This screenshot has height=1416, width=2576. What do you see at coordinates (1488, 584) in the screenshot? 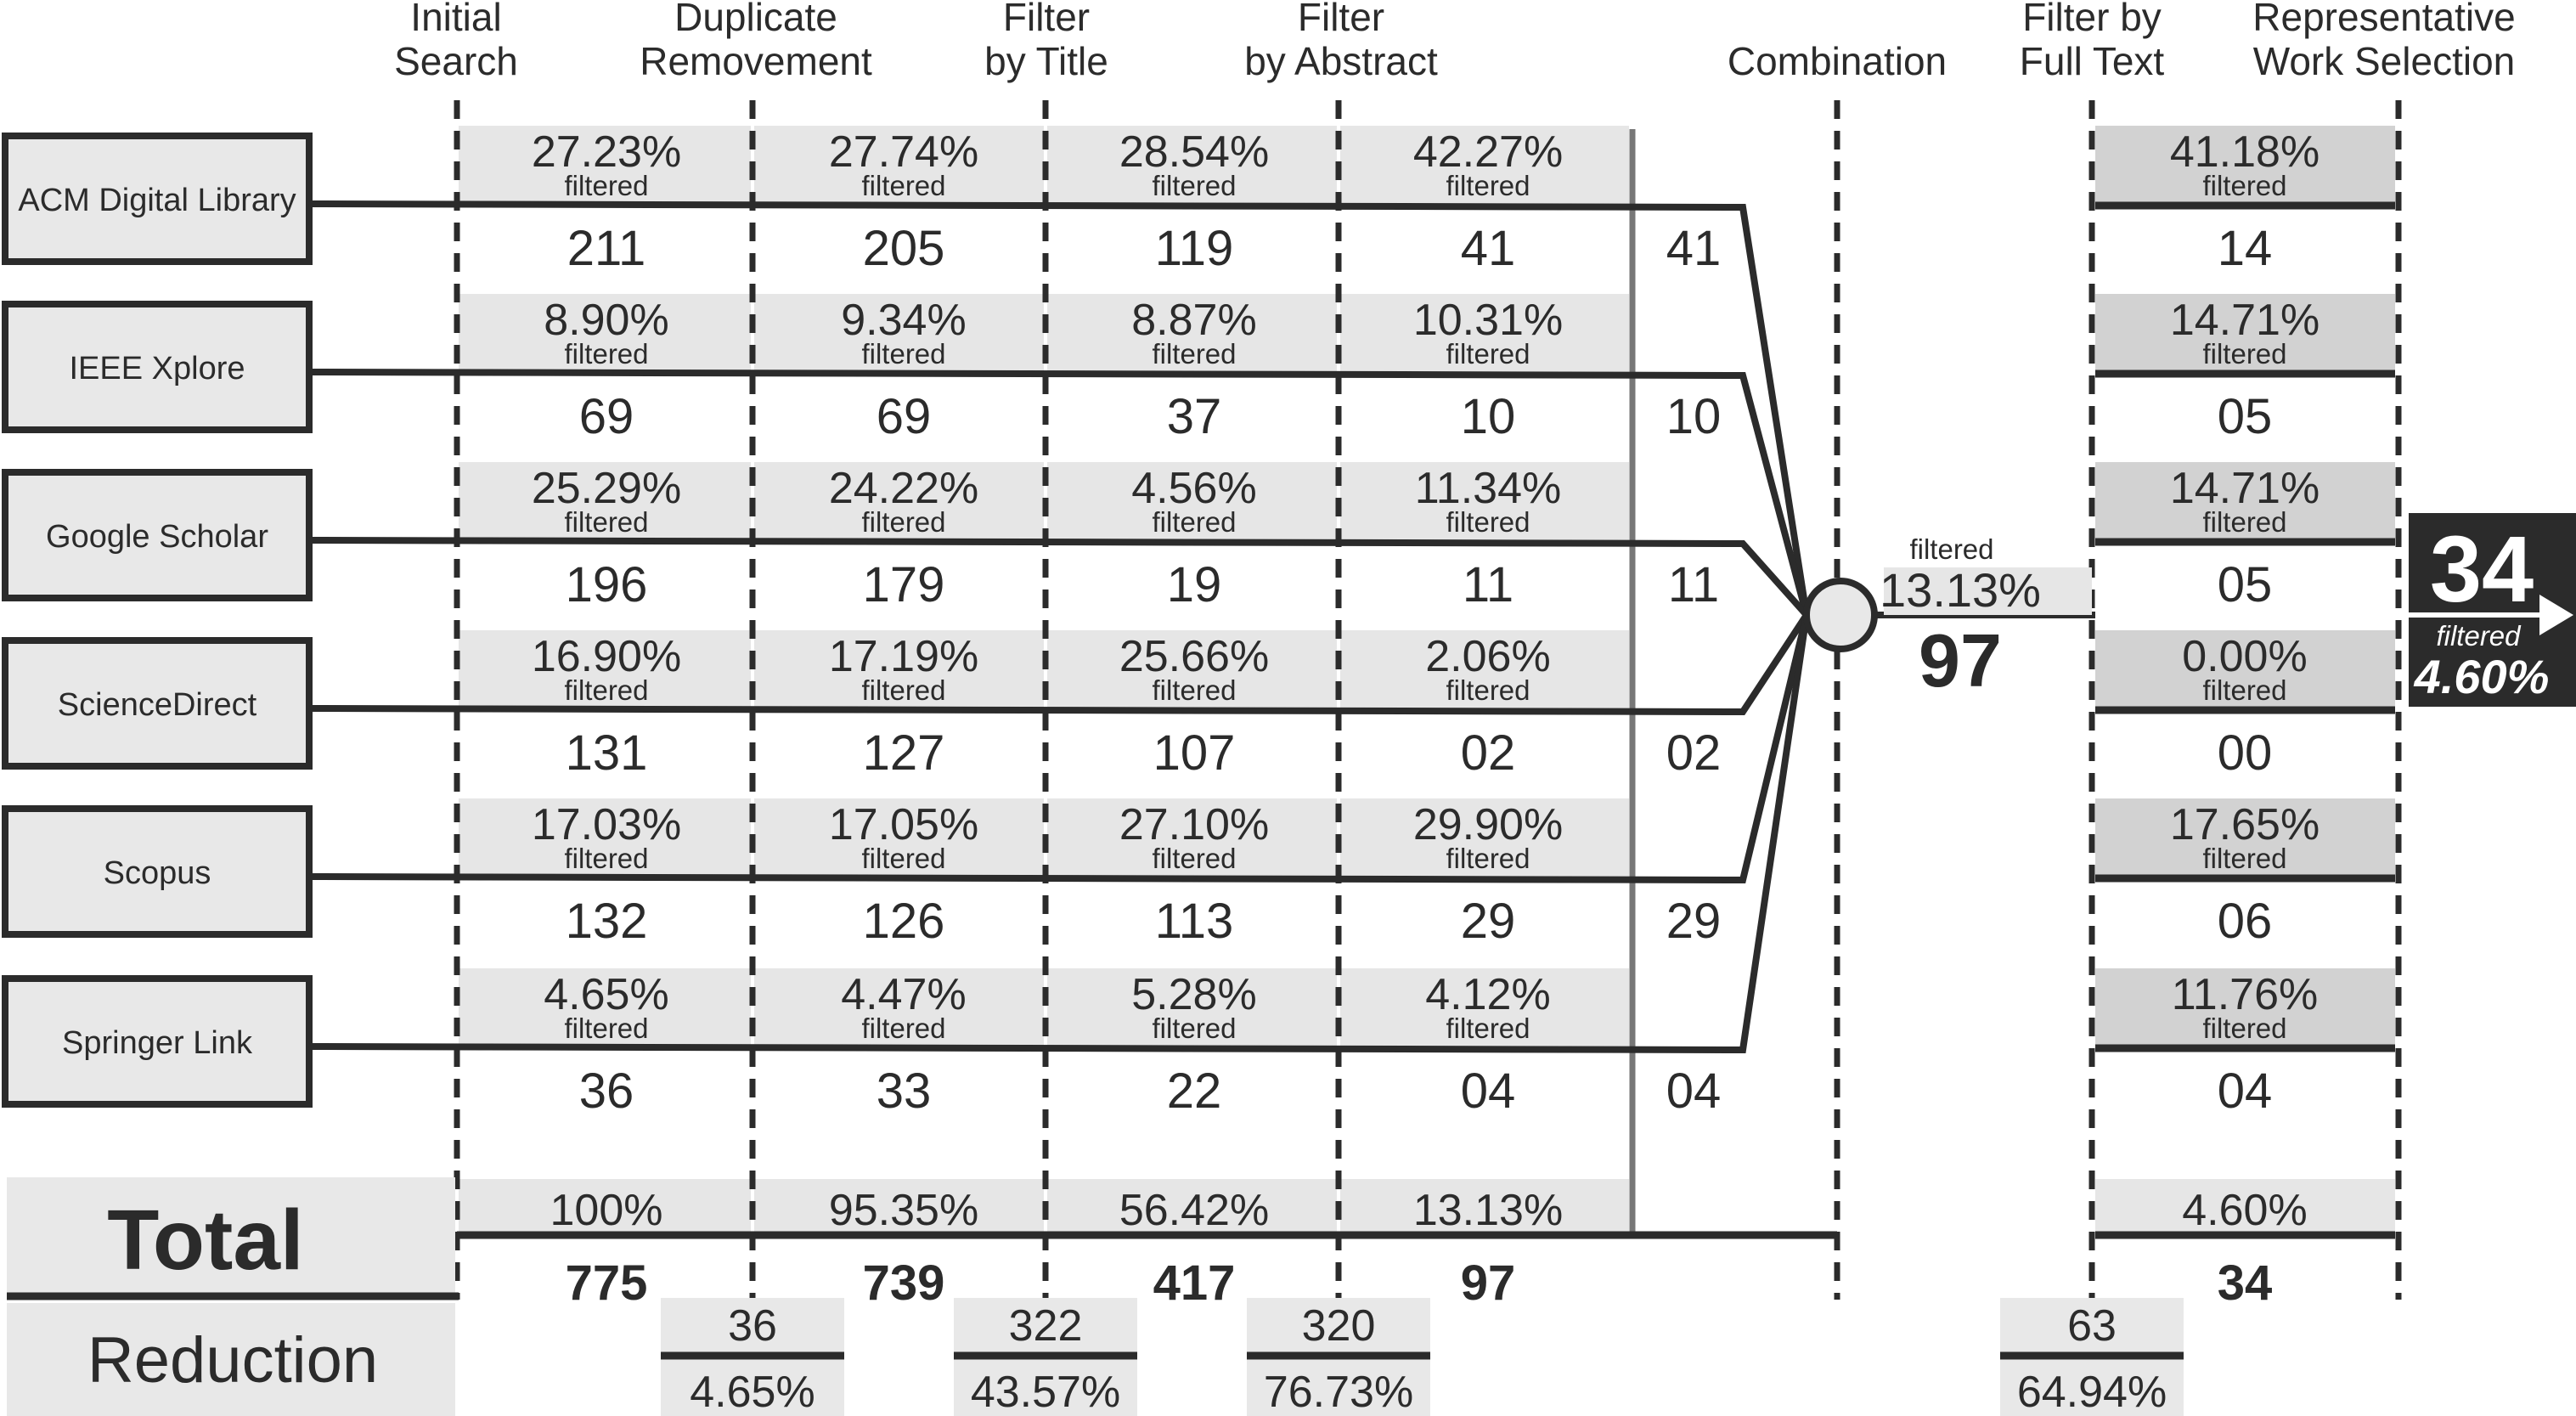
I see `stage-count: 11` at bounding box center [1488, 584].